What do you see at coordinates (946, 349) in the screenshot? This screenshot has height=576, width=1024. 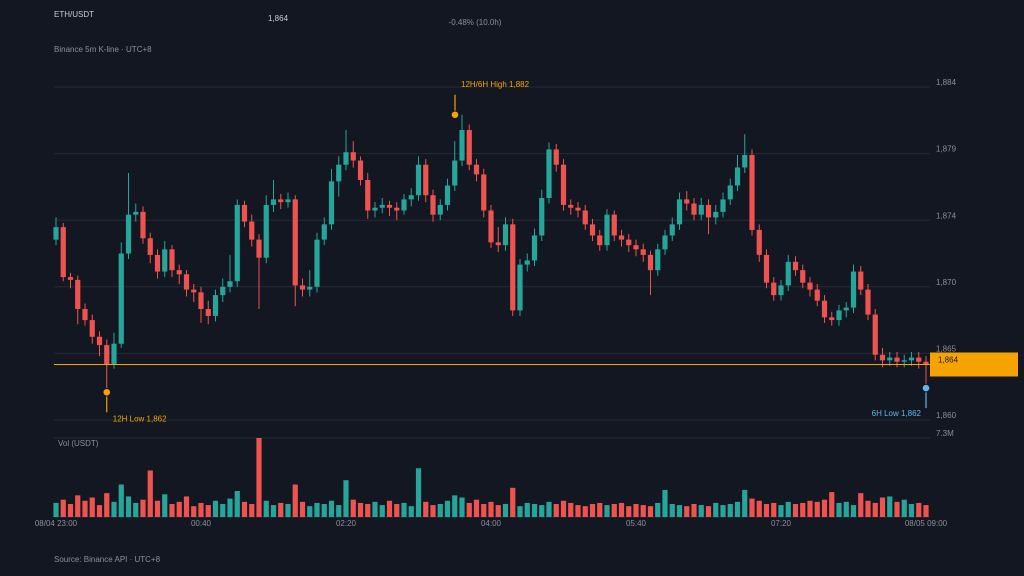 I see `y-tick-label: 1,865` at bounding box center [946, 349].